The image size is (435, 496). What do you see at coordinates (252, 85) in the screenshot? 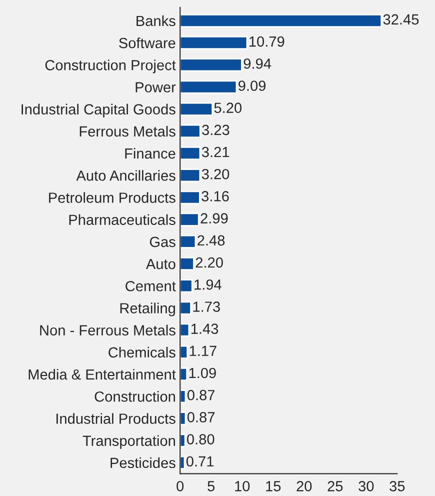
I see `data-label: 9.09` at bounding box center [252, 85].